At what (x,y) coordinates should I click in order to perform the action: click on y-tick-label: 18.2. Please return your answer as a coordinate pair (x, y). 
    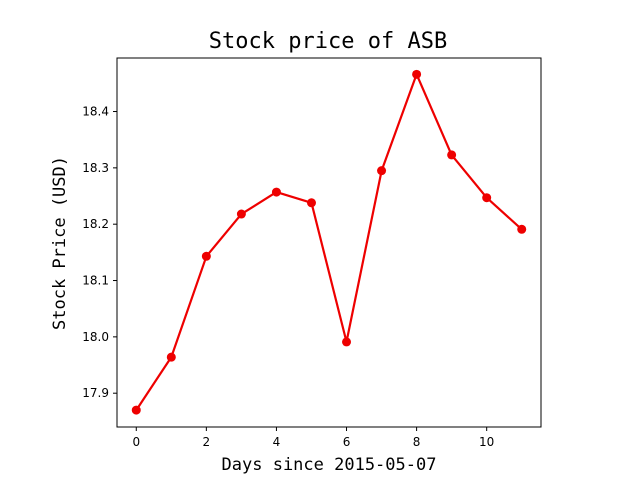
    Looking at the image, I should click on (95, 224).